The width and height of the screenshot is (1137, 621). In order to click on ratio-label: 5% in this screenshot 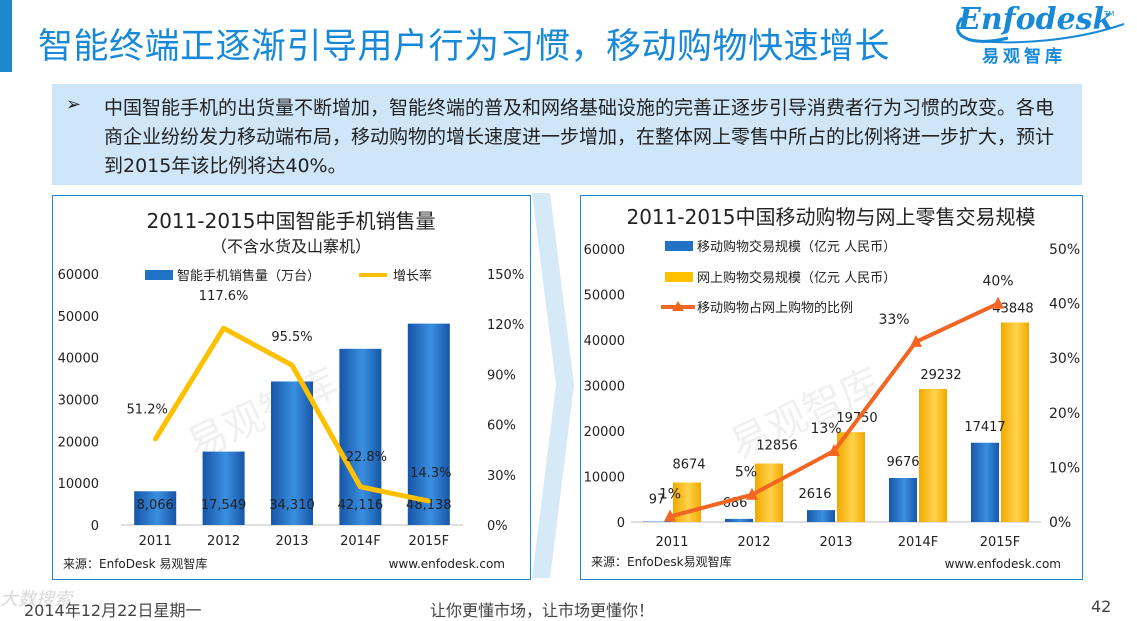, I will do `click(746, 473)`.